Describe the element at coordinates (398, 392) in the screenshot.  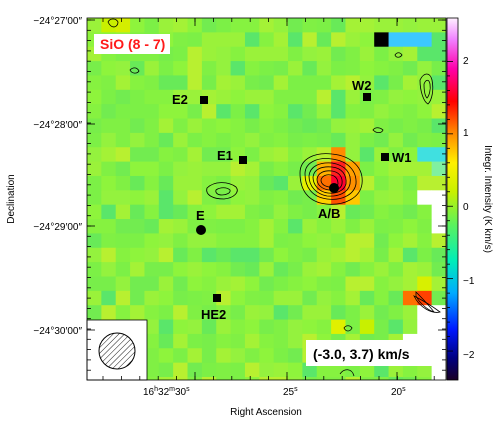
I see `x-tick-label-2: 20s` at that location.